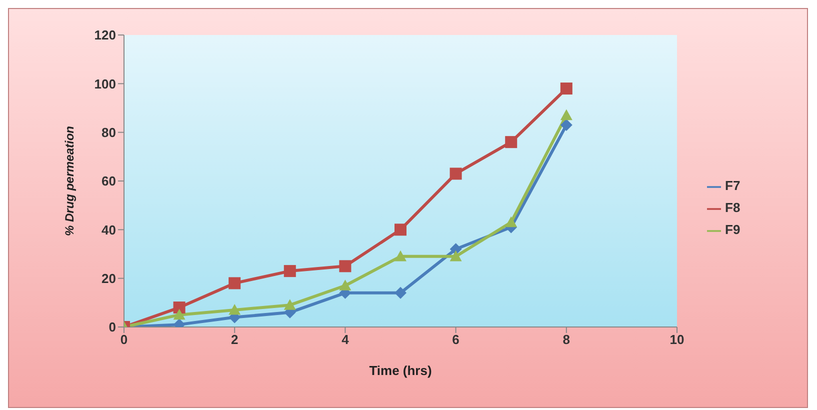  Describe the element at coordinates (566, 340) in the screenshot. I see `x-tick-label: 8` at that location.